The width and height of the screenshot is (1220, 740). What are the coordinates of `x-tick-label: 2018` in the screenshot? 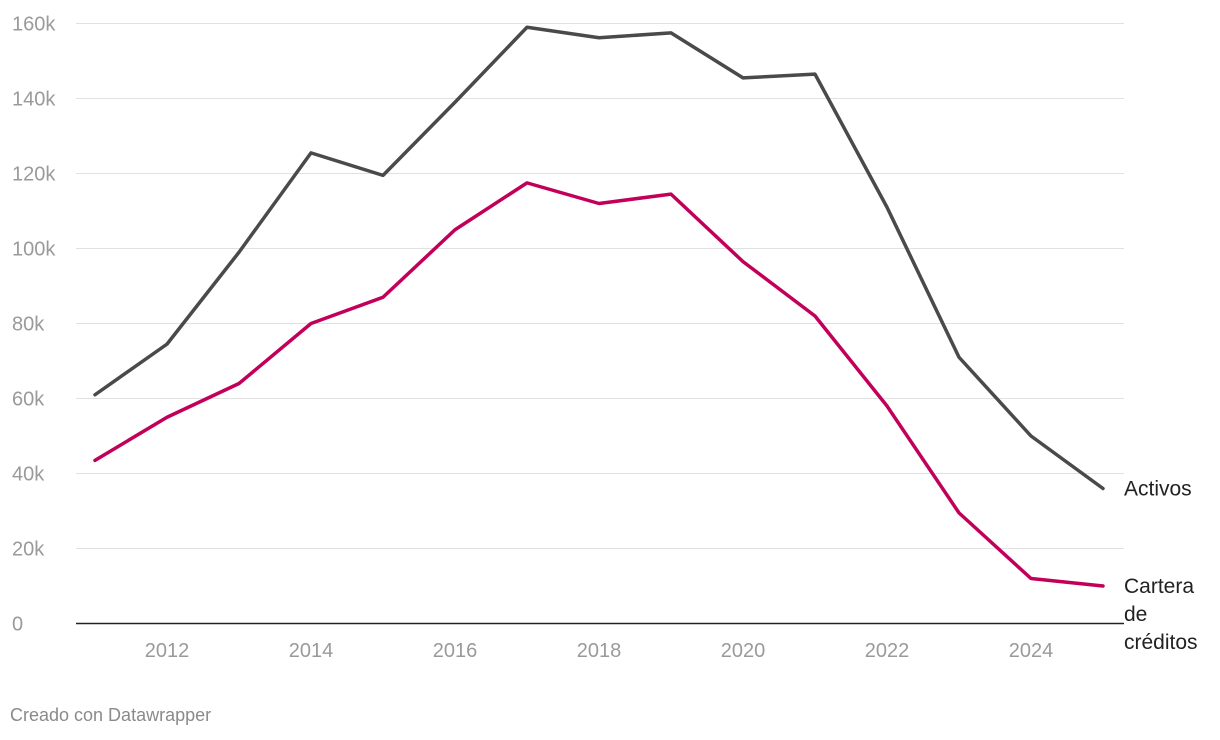 It's located at (599, 651).